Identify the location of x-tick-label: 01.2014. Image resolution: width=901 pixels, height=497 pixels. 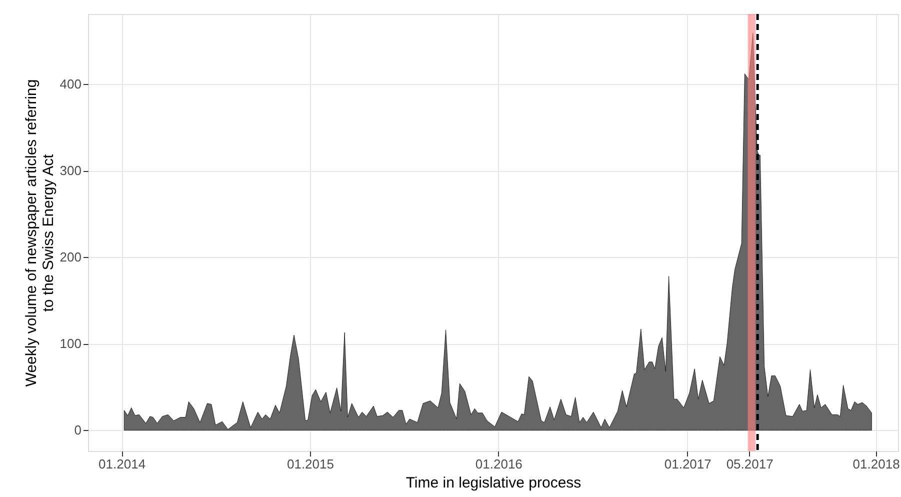
(122, 464).